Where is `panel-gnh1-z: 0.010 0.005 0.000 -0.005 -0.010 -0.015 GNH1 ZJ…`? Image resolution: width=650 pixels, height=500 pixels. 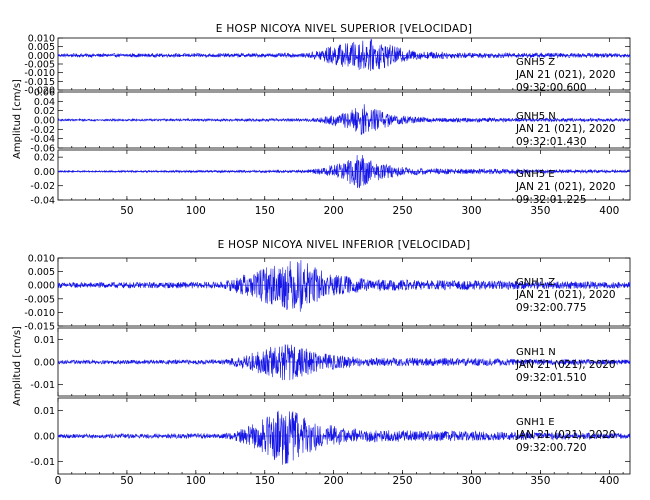 panel-gnh1-z: 0.010 0.005 0.000 -0.005 -0.010 -0.015 GNH1 ZJ… is located at coordinates (327, 293).